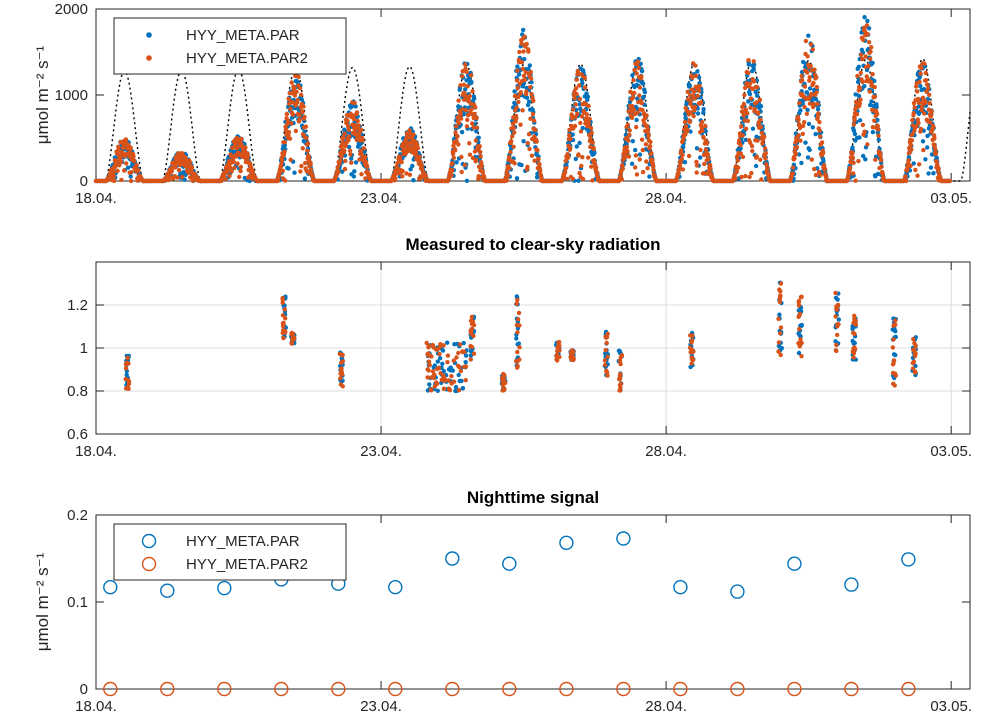 The image size is (1000, 720). I want to click on x-tick-label: 28.04., so click(666, 706).